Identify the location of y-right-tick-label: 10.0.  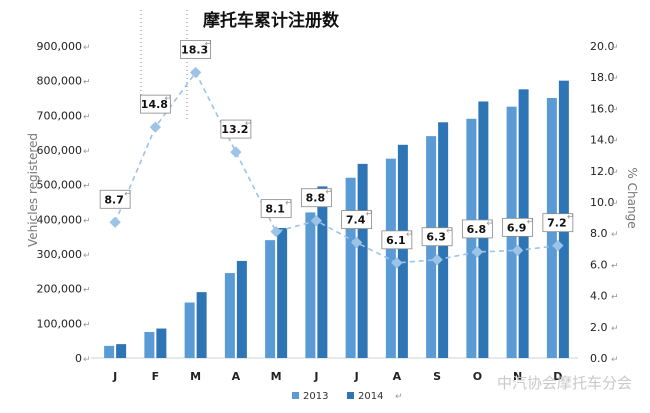
(602, 202).